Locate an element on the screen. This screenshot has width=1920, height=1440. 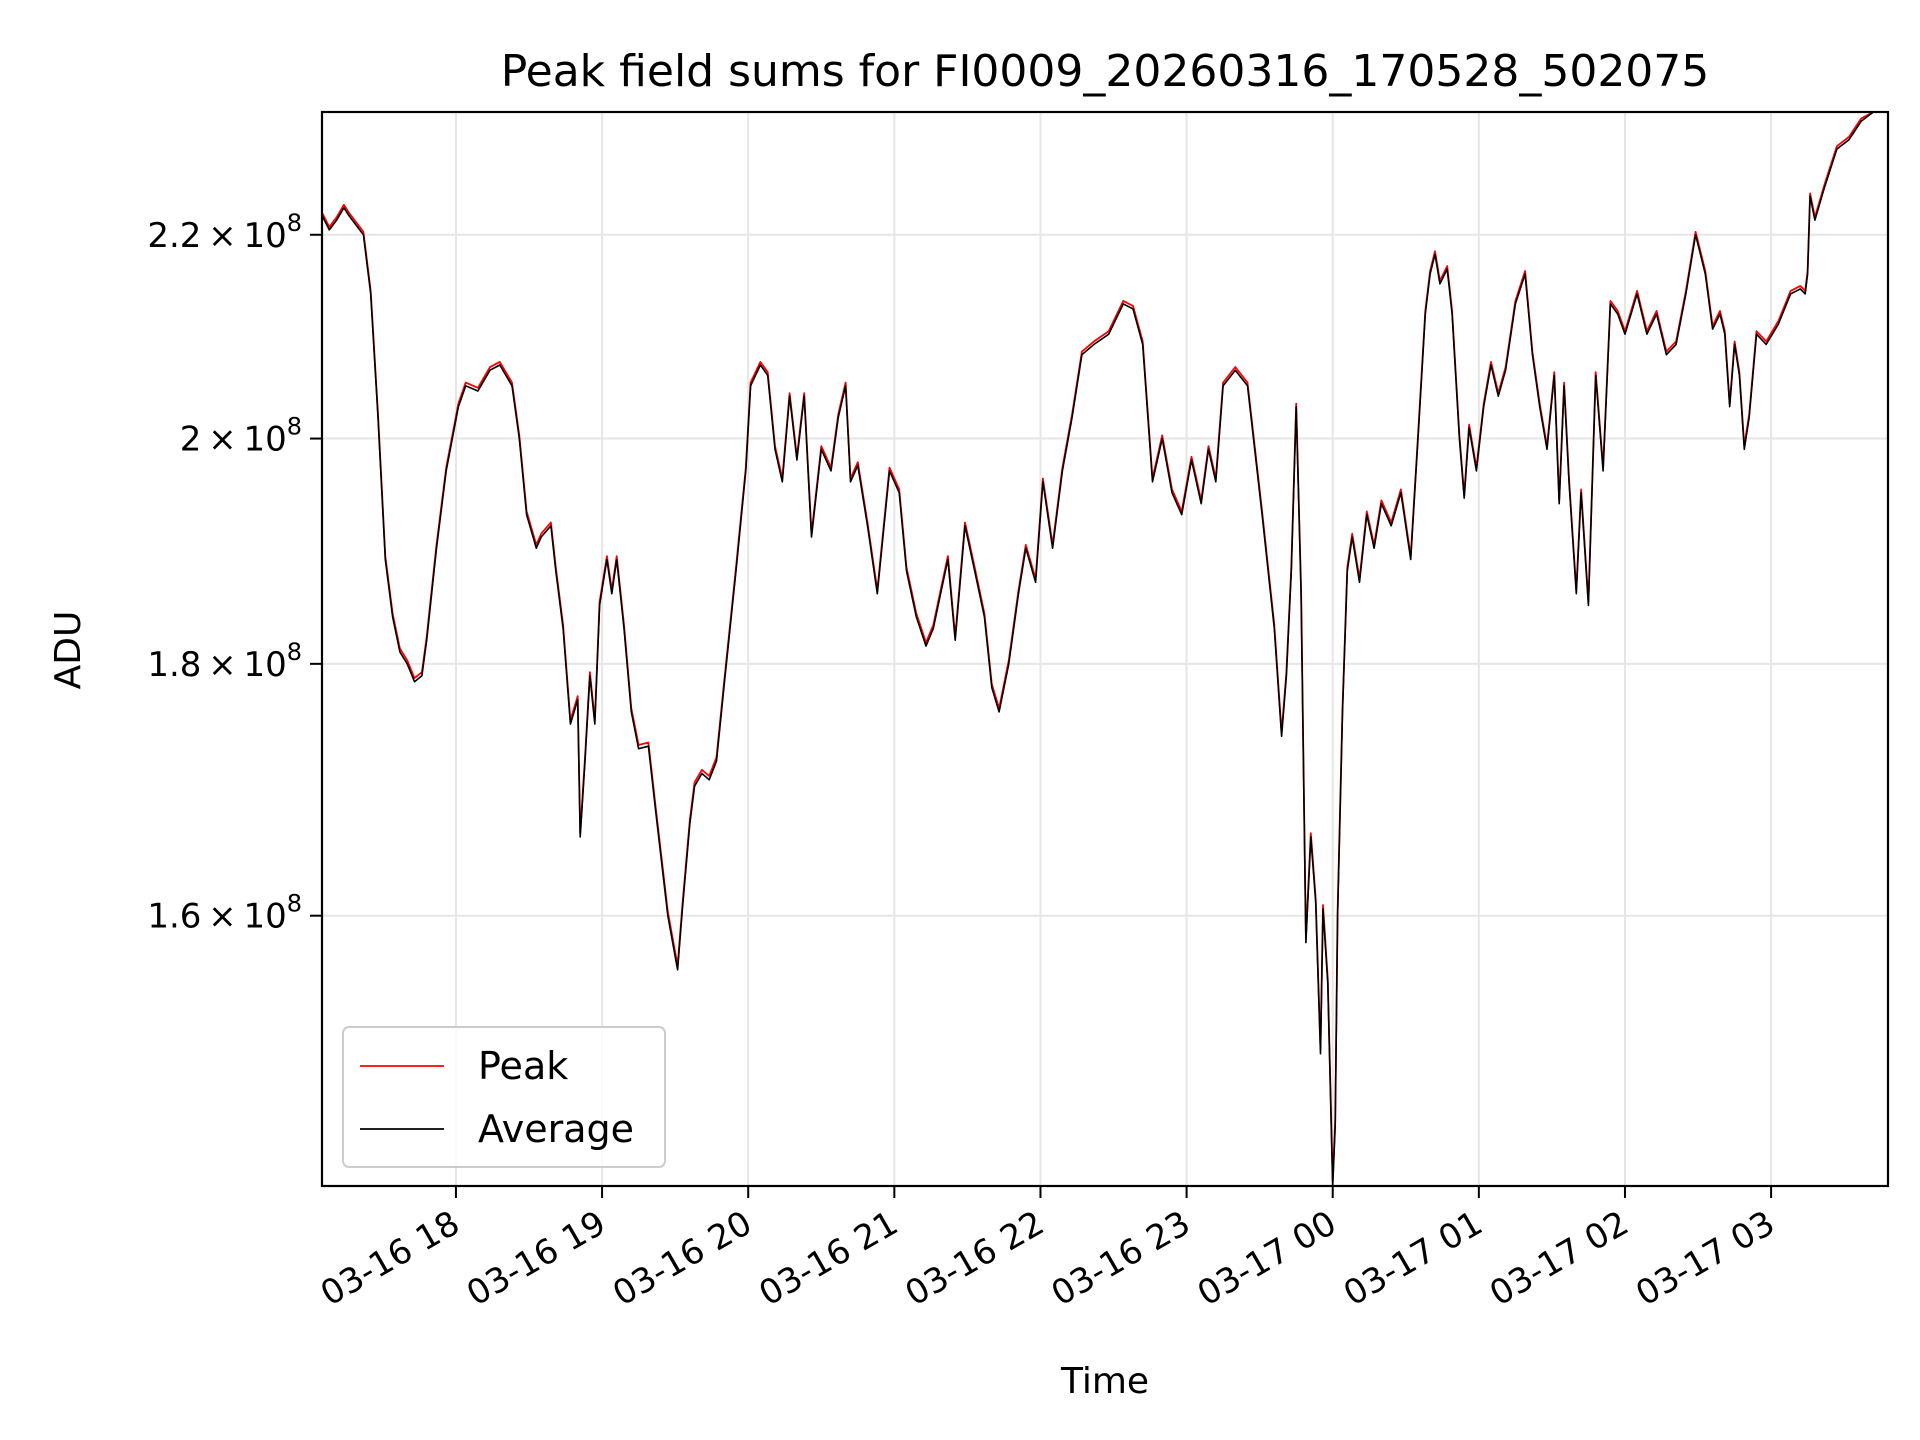
y-tick-label: 1.6 × 10⁸ is located at coordinates (224, 913).